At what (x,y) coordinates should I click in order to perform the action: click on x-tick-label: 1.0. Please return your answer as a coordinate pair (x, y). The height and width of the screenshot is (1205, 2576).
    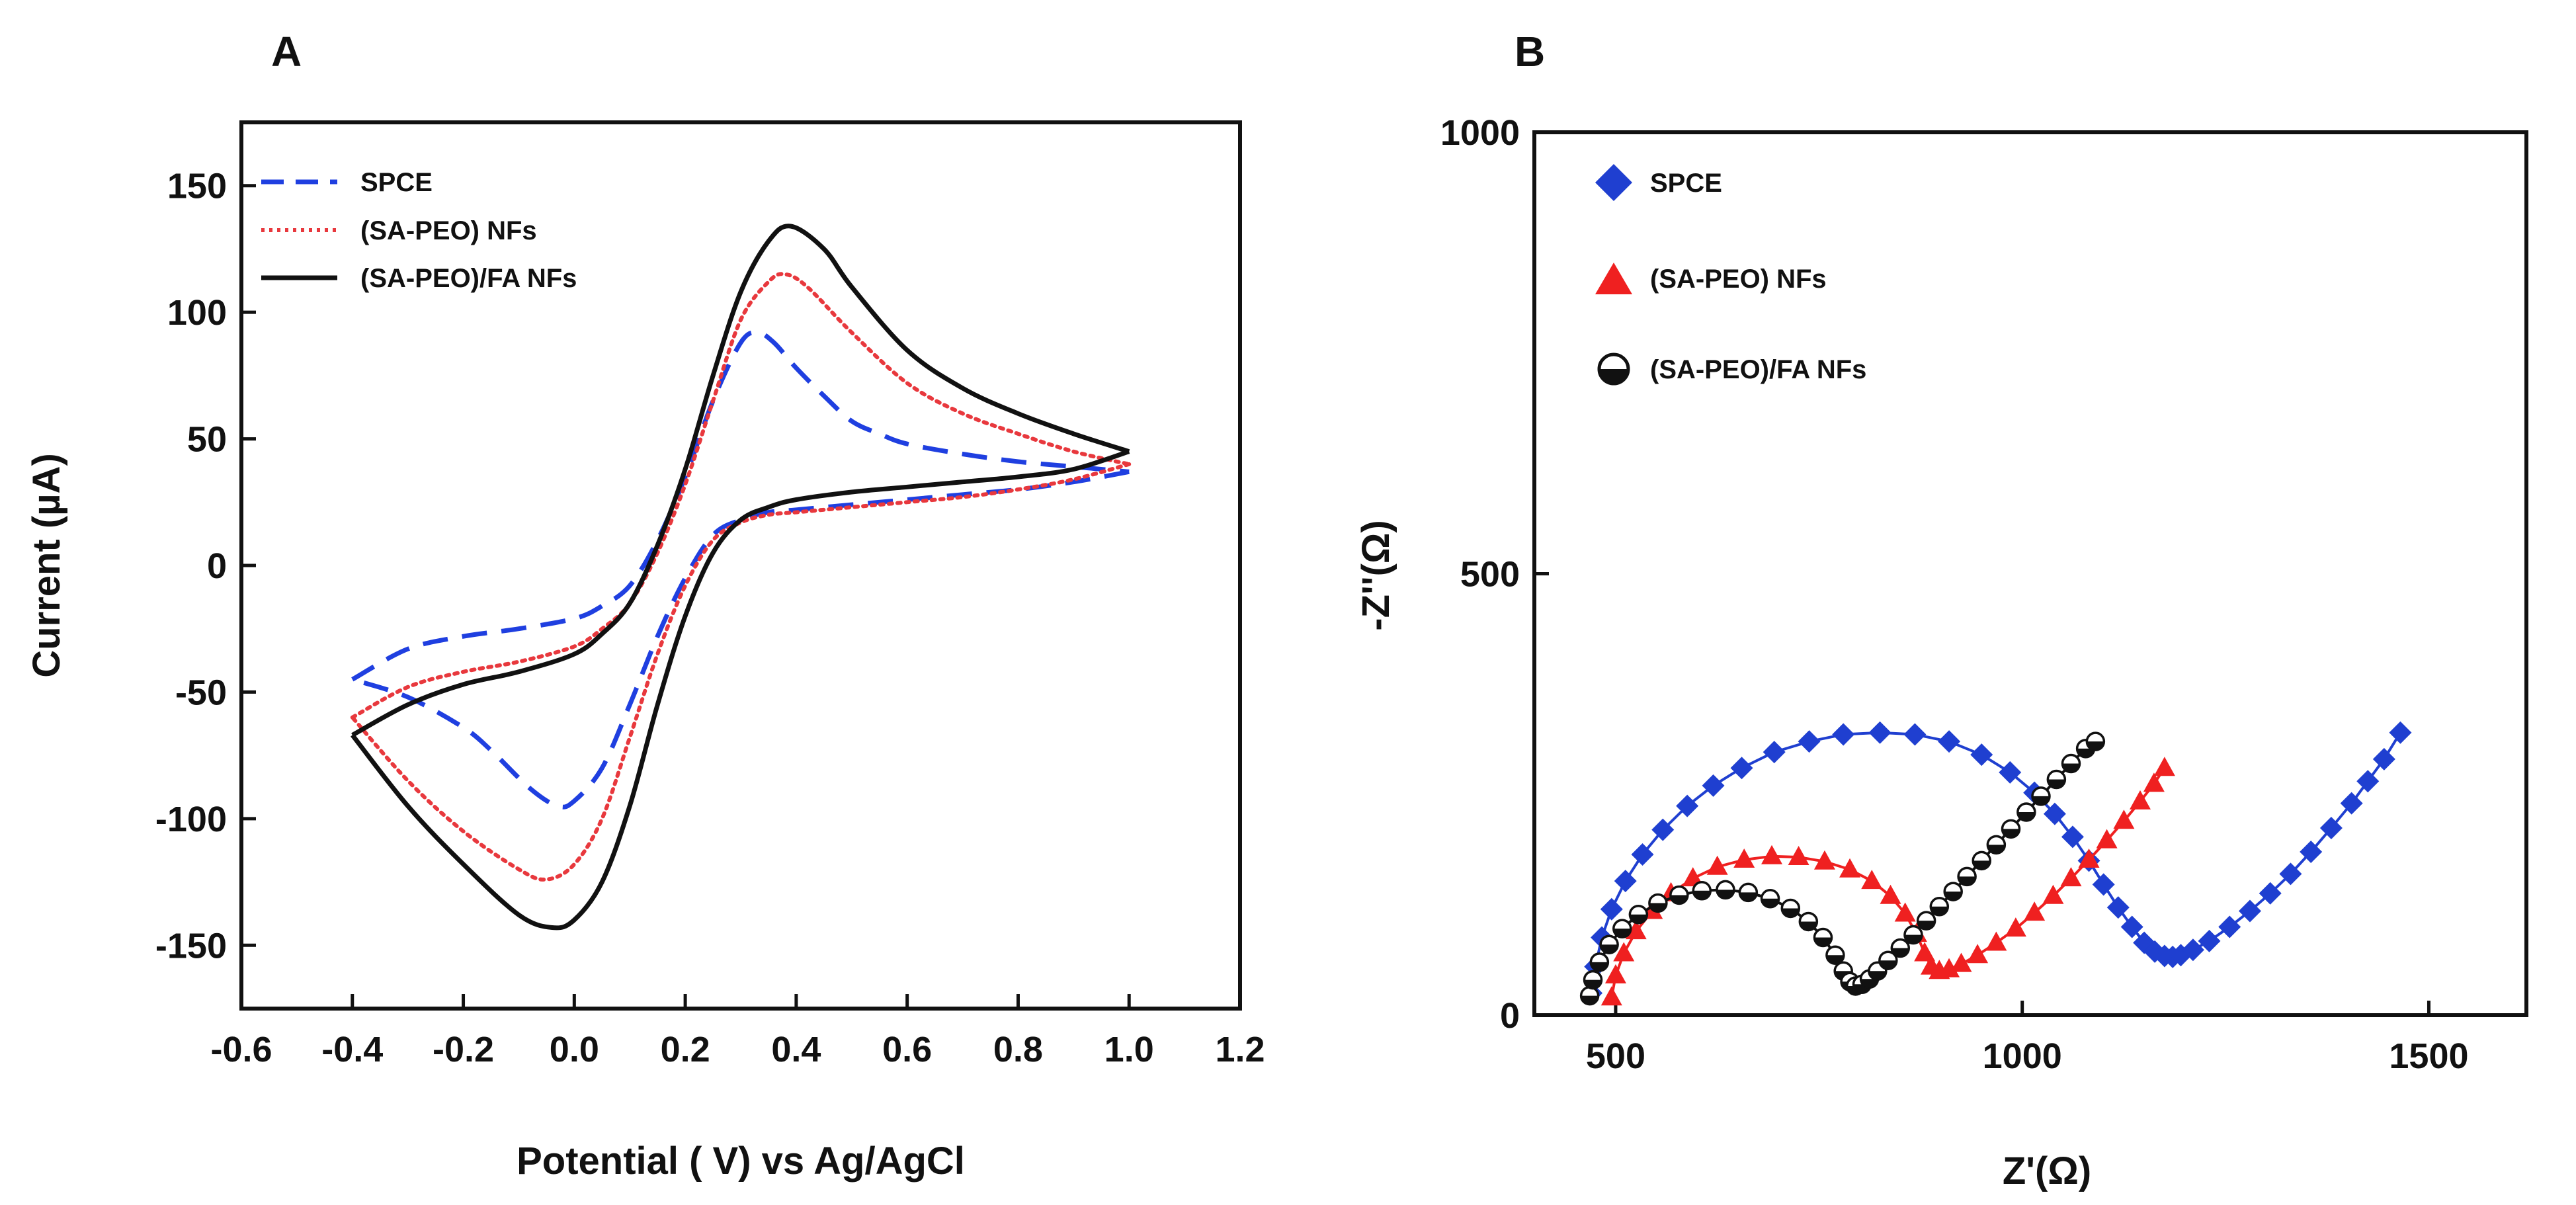
    Looking at the image, I should click on (1129, 1049).